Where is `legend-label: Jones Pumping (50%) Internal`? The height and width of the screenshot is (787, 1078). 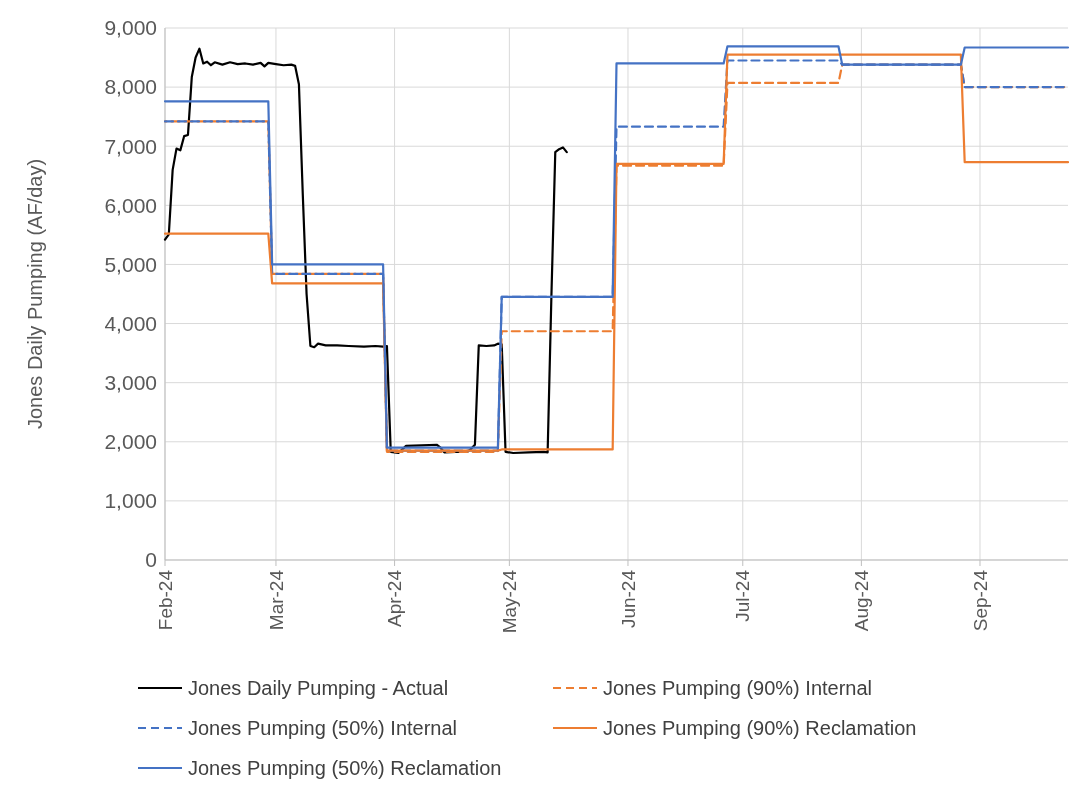
legend-label: Jones Pumping (50%) Internal is located at coordinates (323, 728).